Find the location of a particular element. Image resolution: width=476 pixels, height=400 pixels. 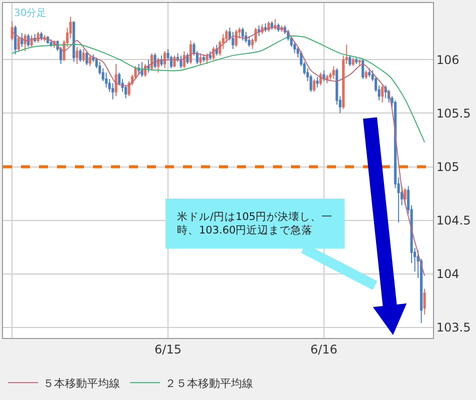

x-tick-label: 6/16 is located at coordinates (324, 349).